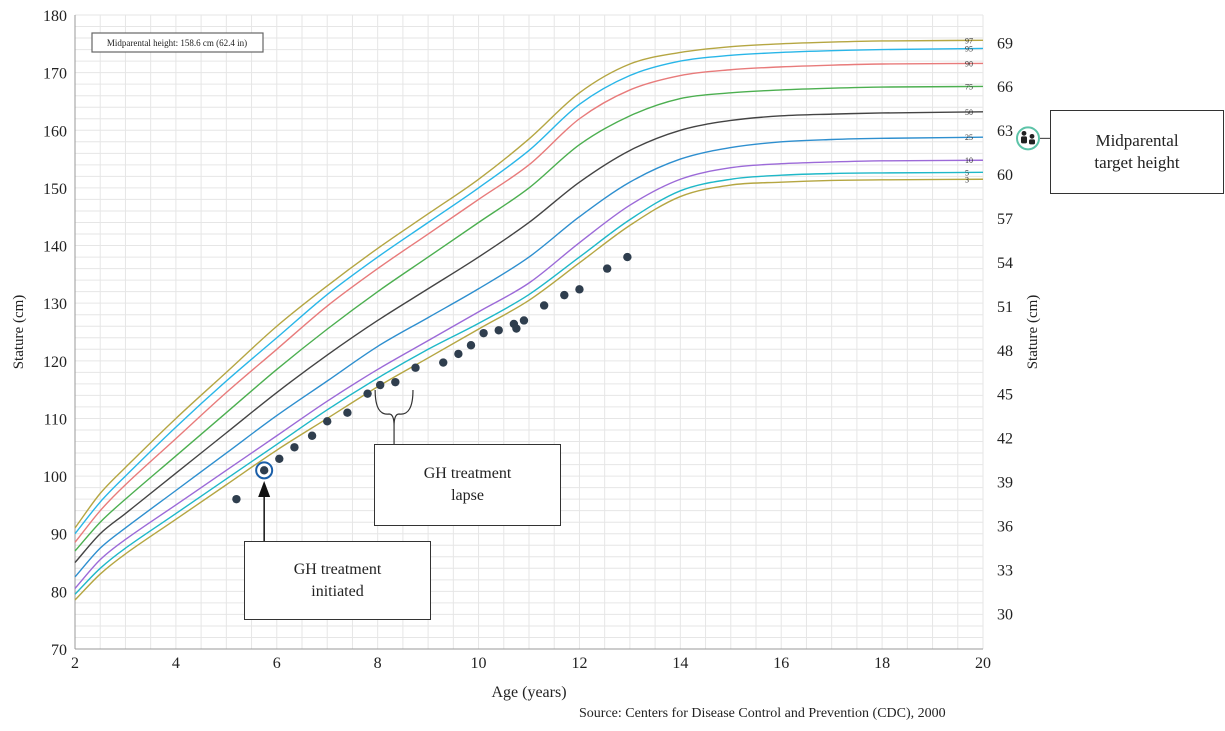  What do you see at coordinates (1005, 439) in the screenshot?
I see `right-tick-label: 42` at bounding box center [1005, 439].